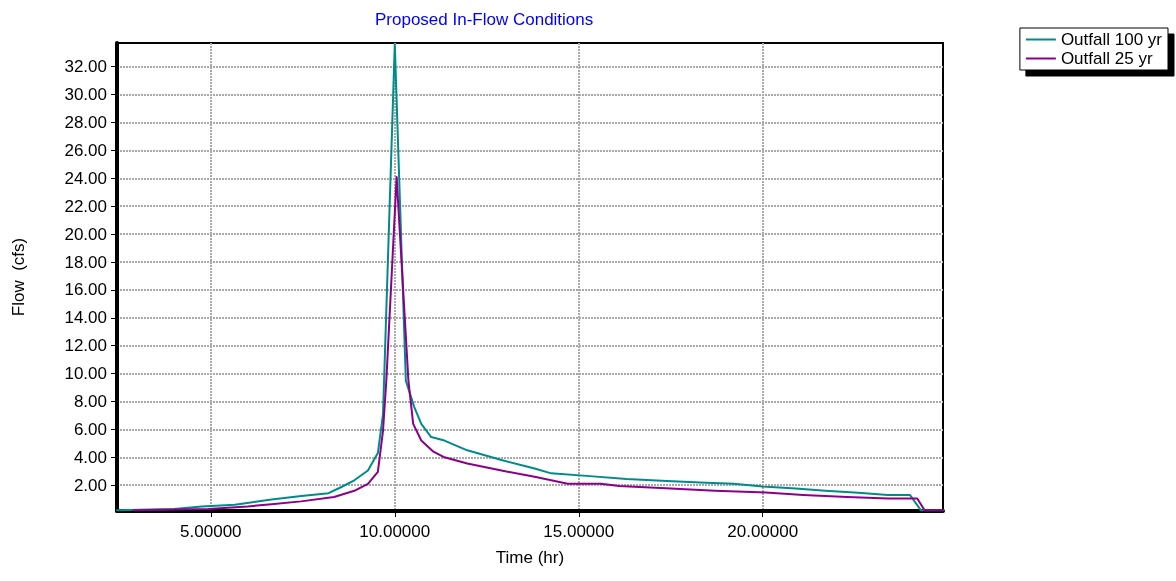  Describe the element at coordinates (90, 485) in the screenshot. I see `y-tick-label: 2.00` at that location.